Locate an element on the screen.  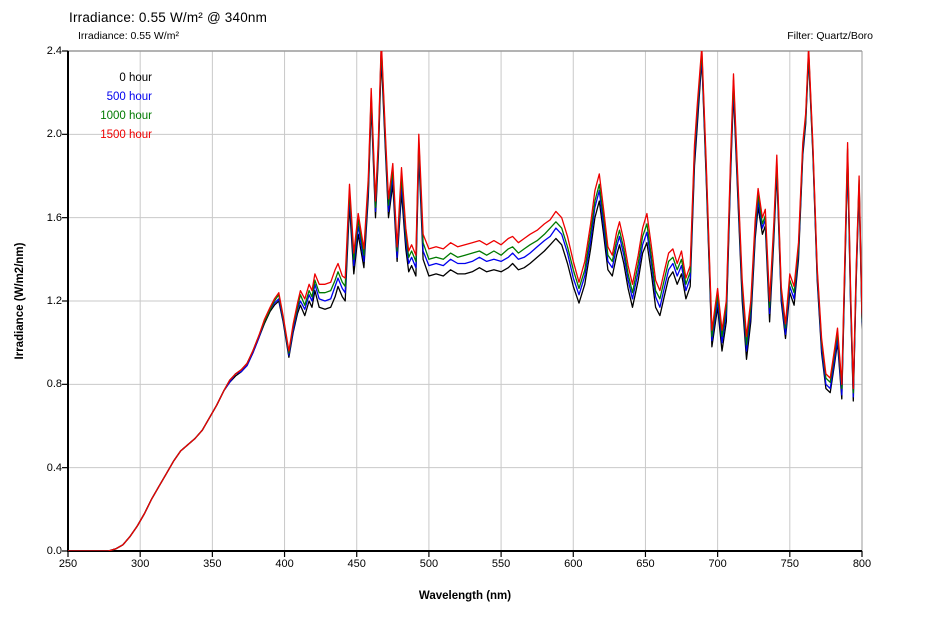
x-axis-label: Wavelength (nm) is located at coordinates (465, 596).